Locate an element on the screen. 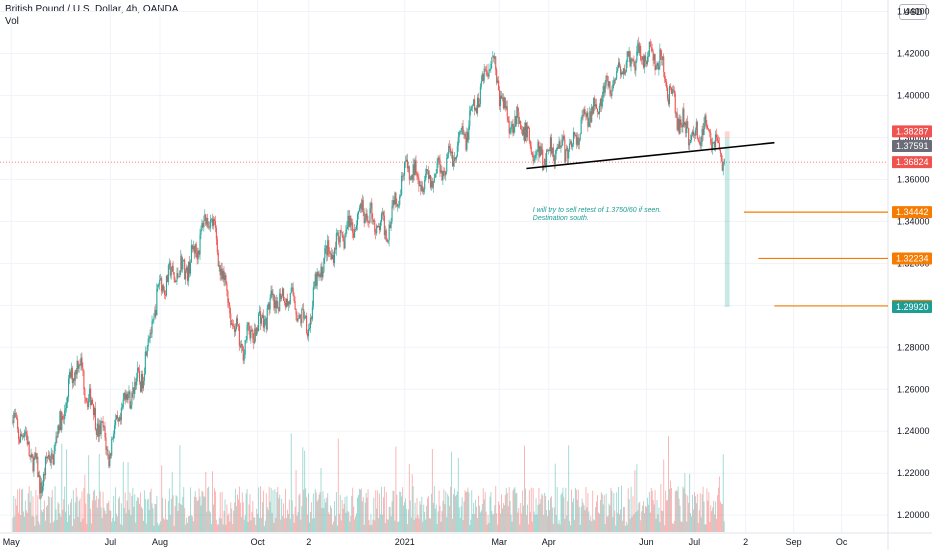 The width and height of the screenshot is (932, 550). currency-button: USD is located at coordinates (913, 12).